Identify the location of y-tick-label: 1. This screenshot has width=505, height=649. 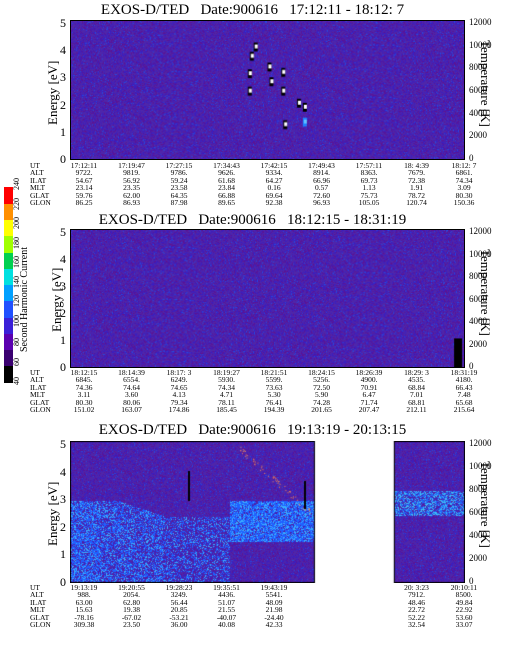
(63, 554).